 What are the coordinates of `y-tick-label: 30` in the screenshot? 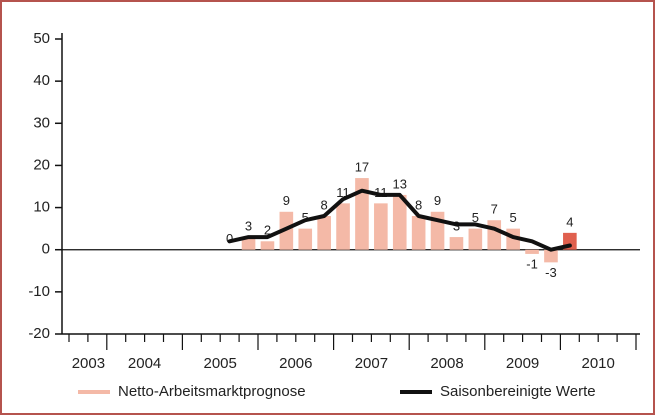 It's located at (41, 122).